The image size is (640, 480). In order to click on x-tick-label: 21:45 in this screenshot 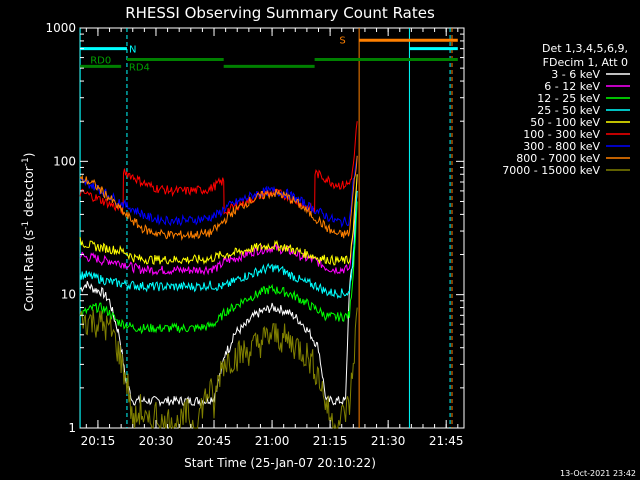, I will do `click(446, 441)`.